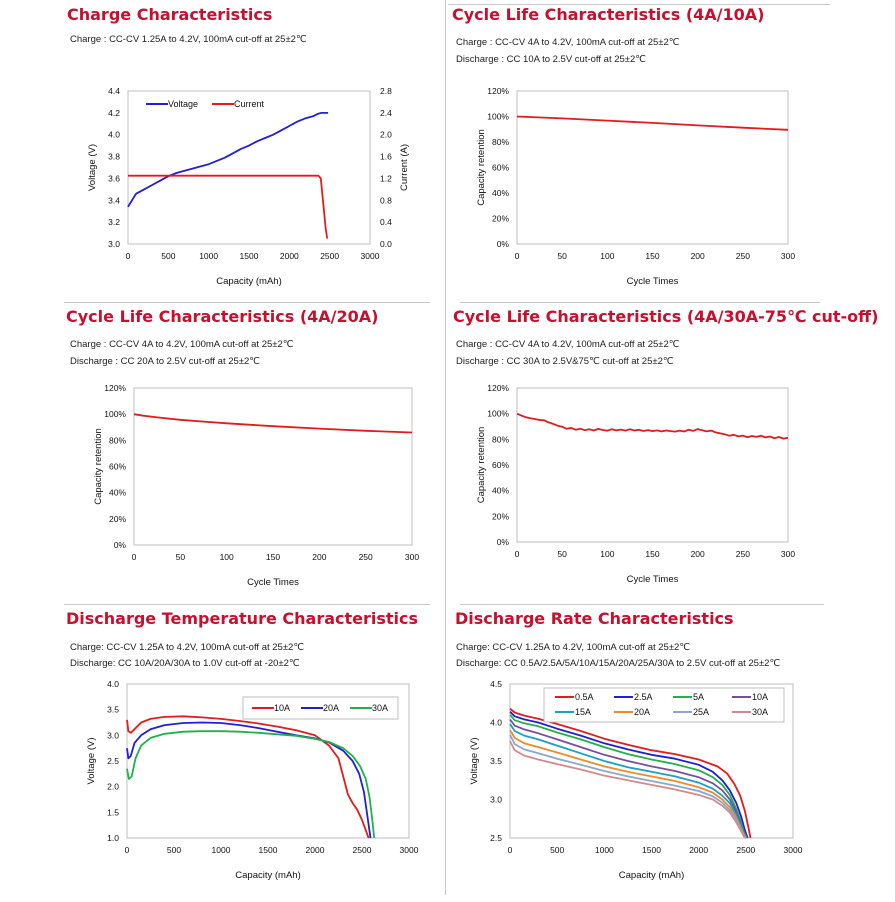 Image resolution: width=895 pixels, height=902 pixels. I want to click on legend-label: 0.5A, so click(584, 697).